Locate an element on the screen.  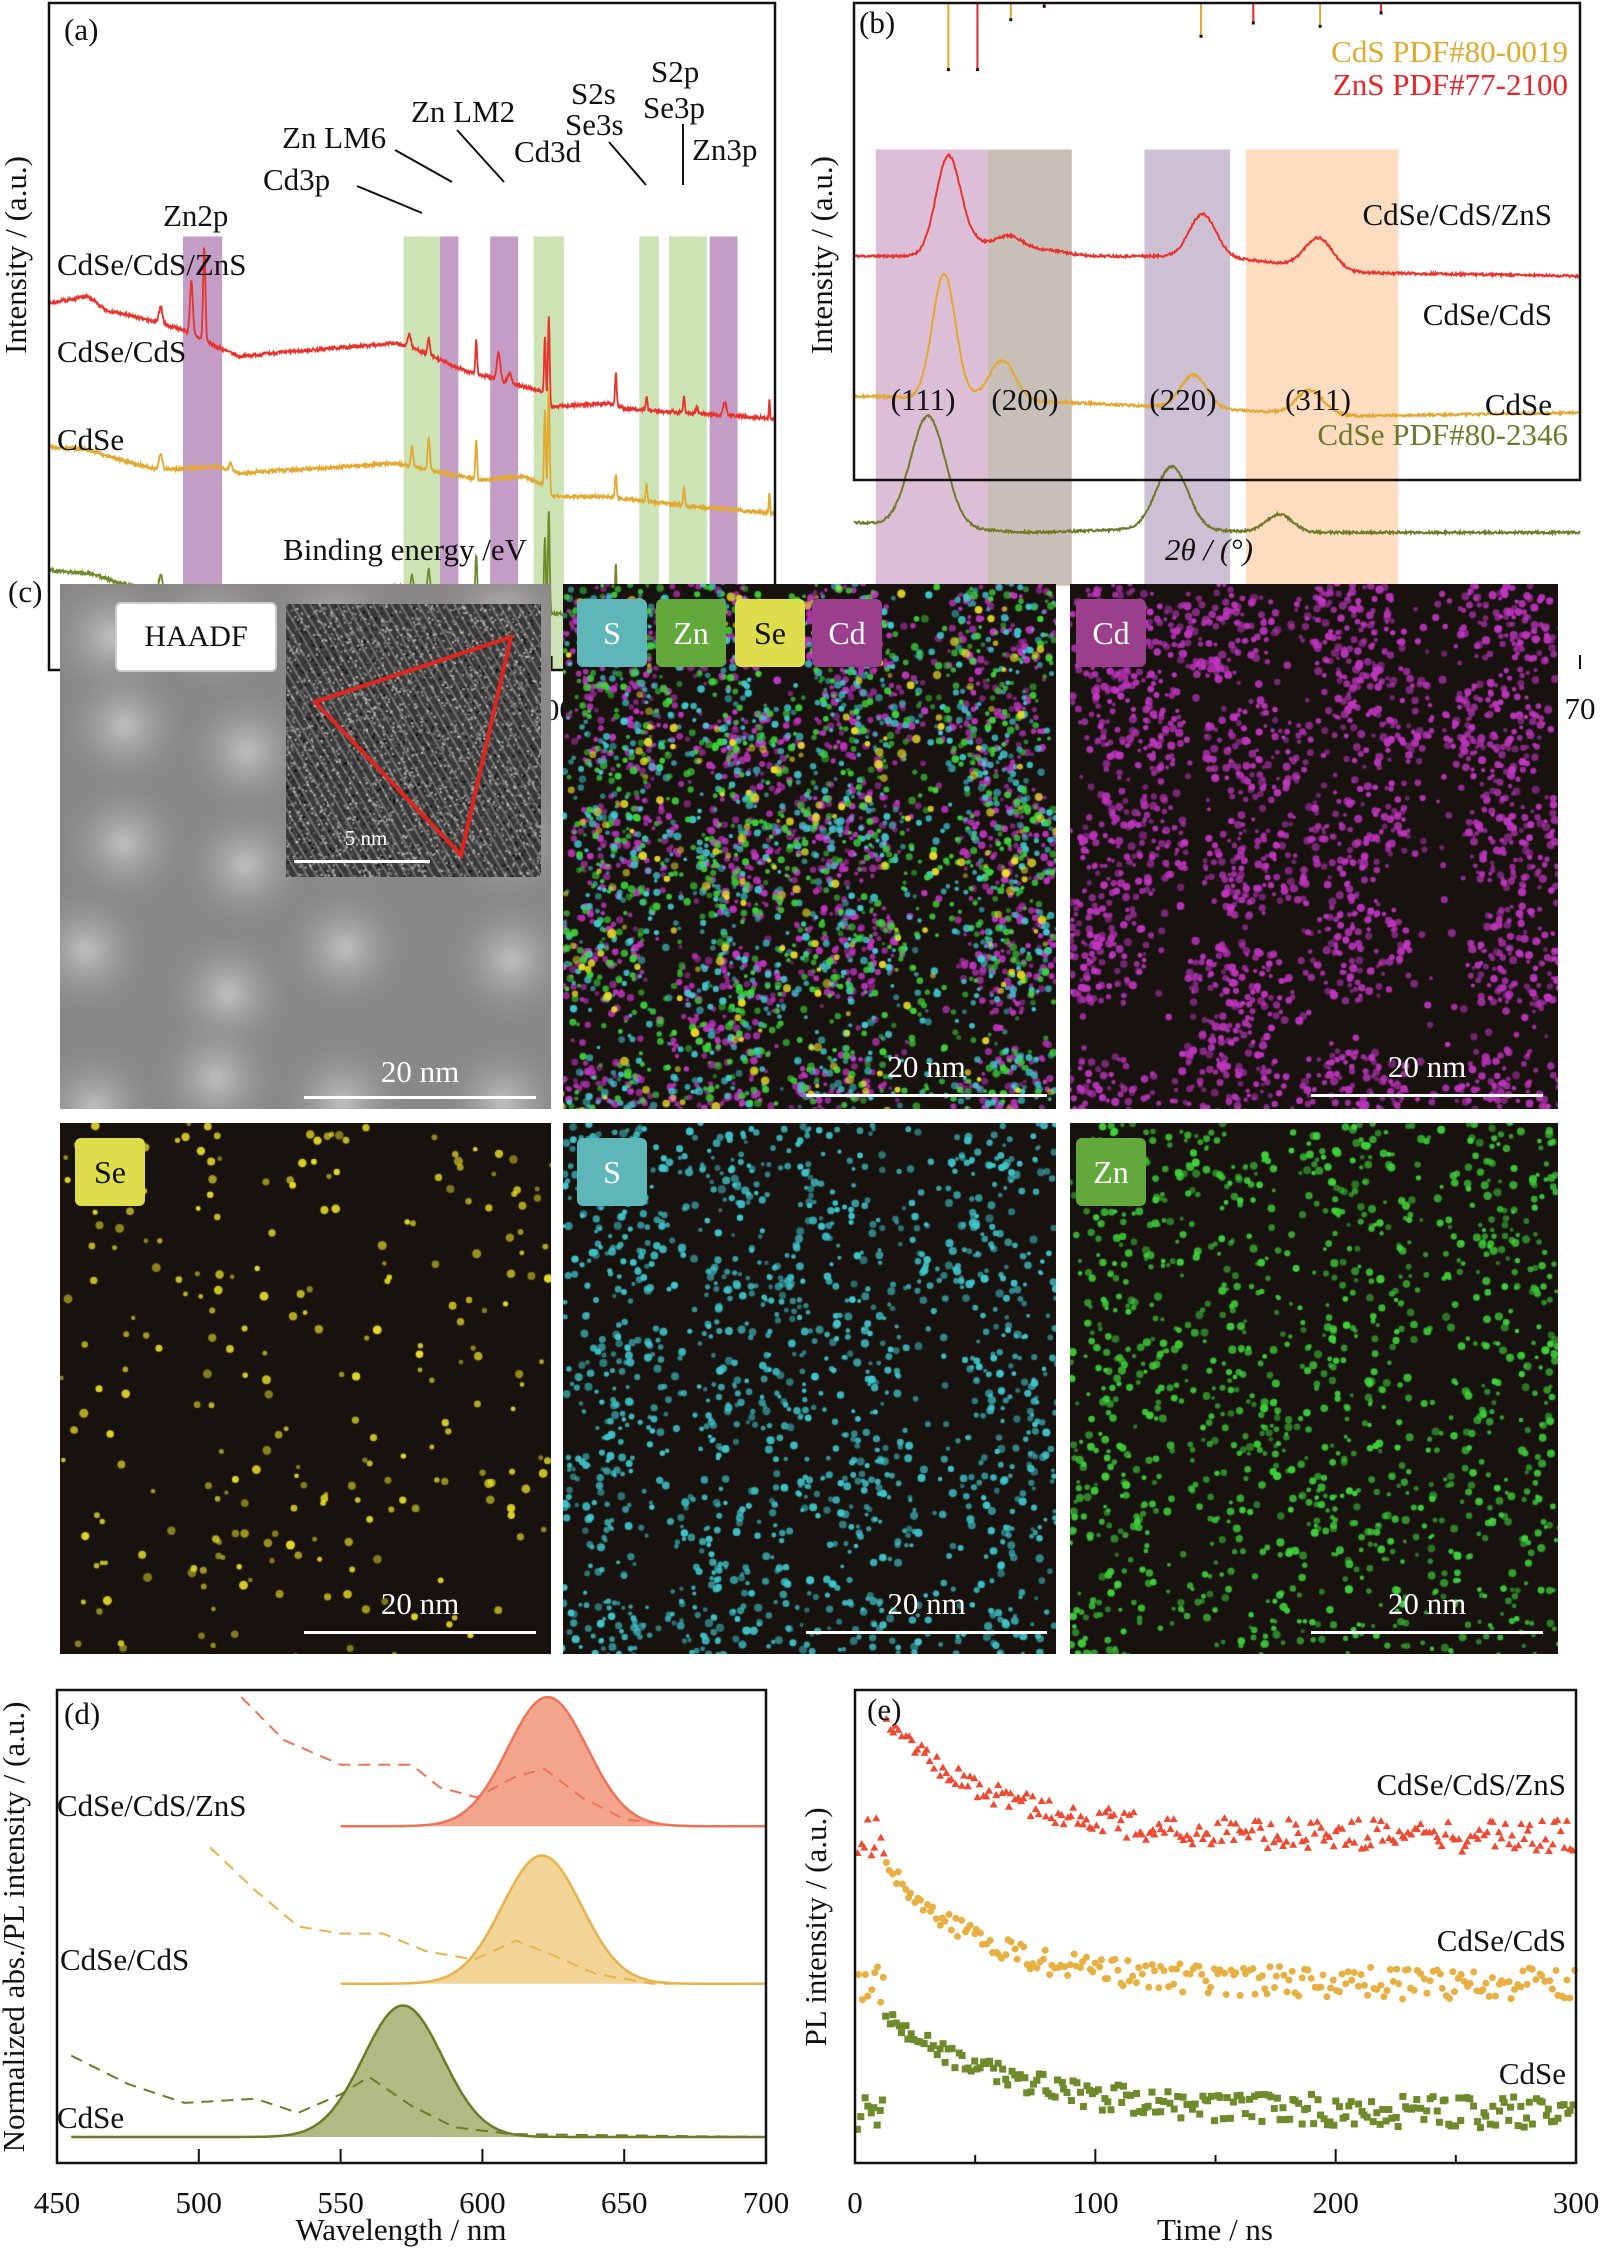
band-s2s-se3s is located at coordinates (649, 453).